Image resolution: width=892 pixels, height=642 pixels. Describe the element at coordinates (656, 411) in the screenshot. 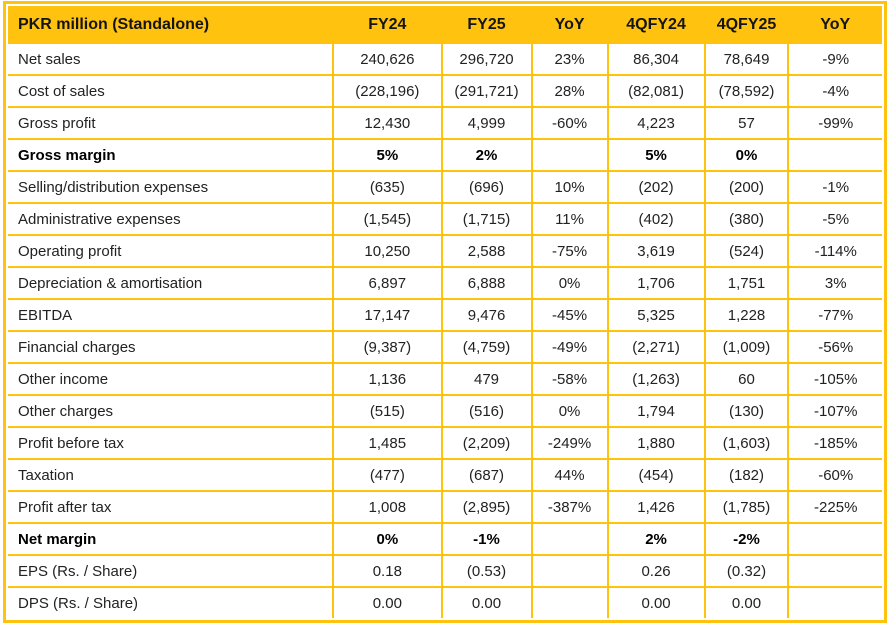

I see `cell-value: 1,794` at that location.